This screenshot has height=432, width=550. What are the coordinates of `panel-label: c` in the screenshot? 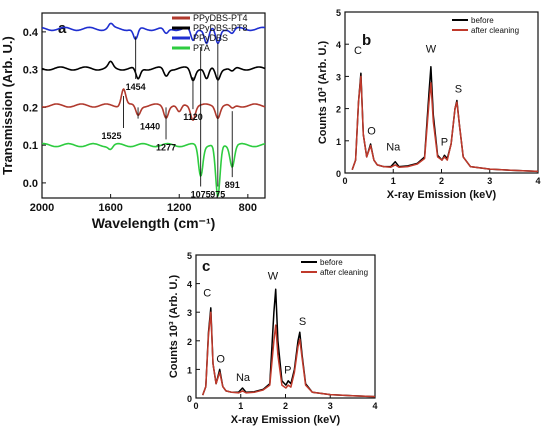 It's located at (206, 266).